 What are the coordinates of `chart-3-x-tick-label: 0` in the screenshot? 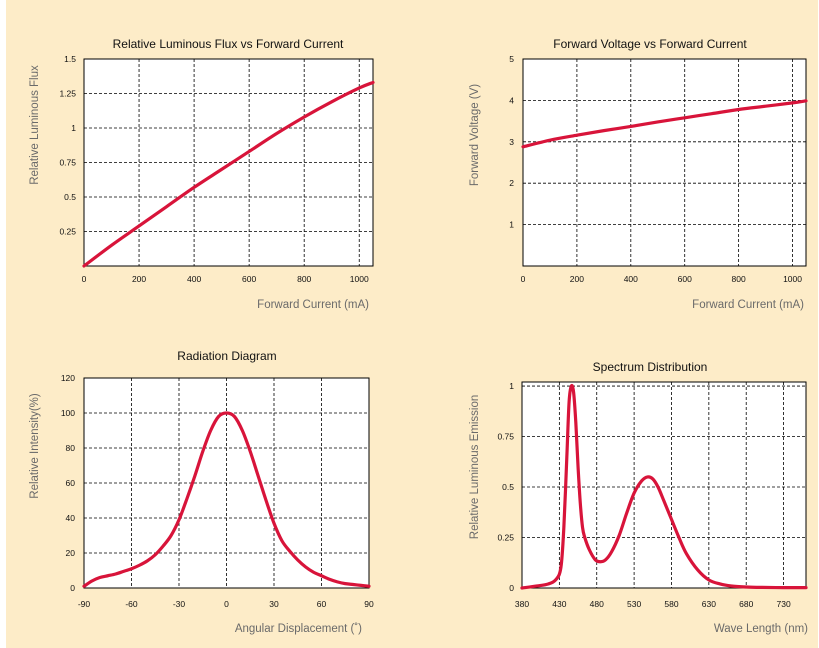 It's located at (226, 604).